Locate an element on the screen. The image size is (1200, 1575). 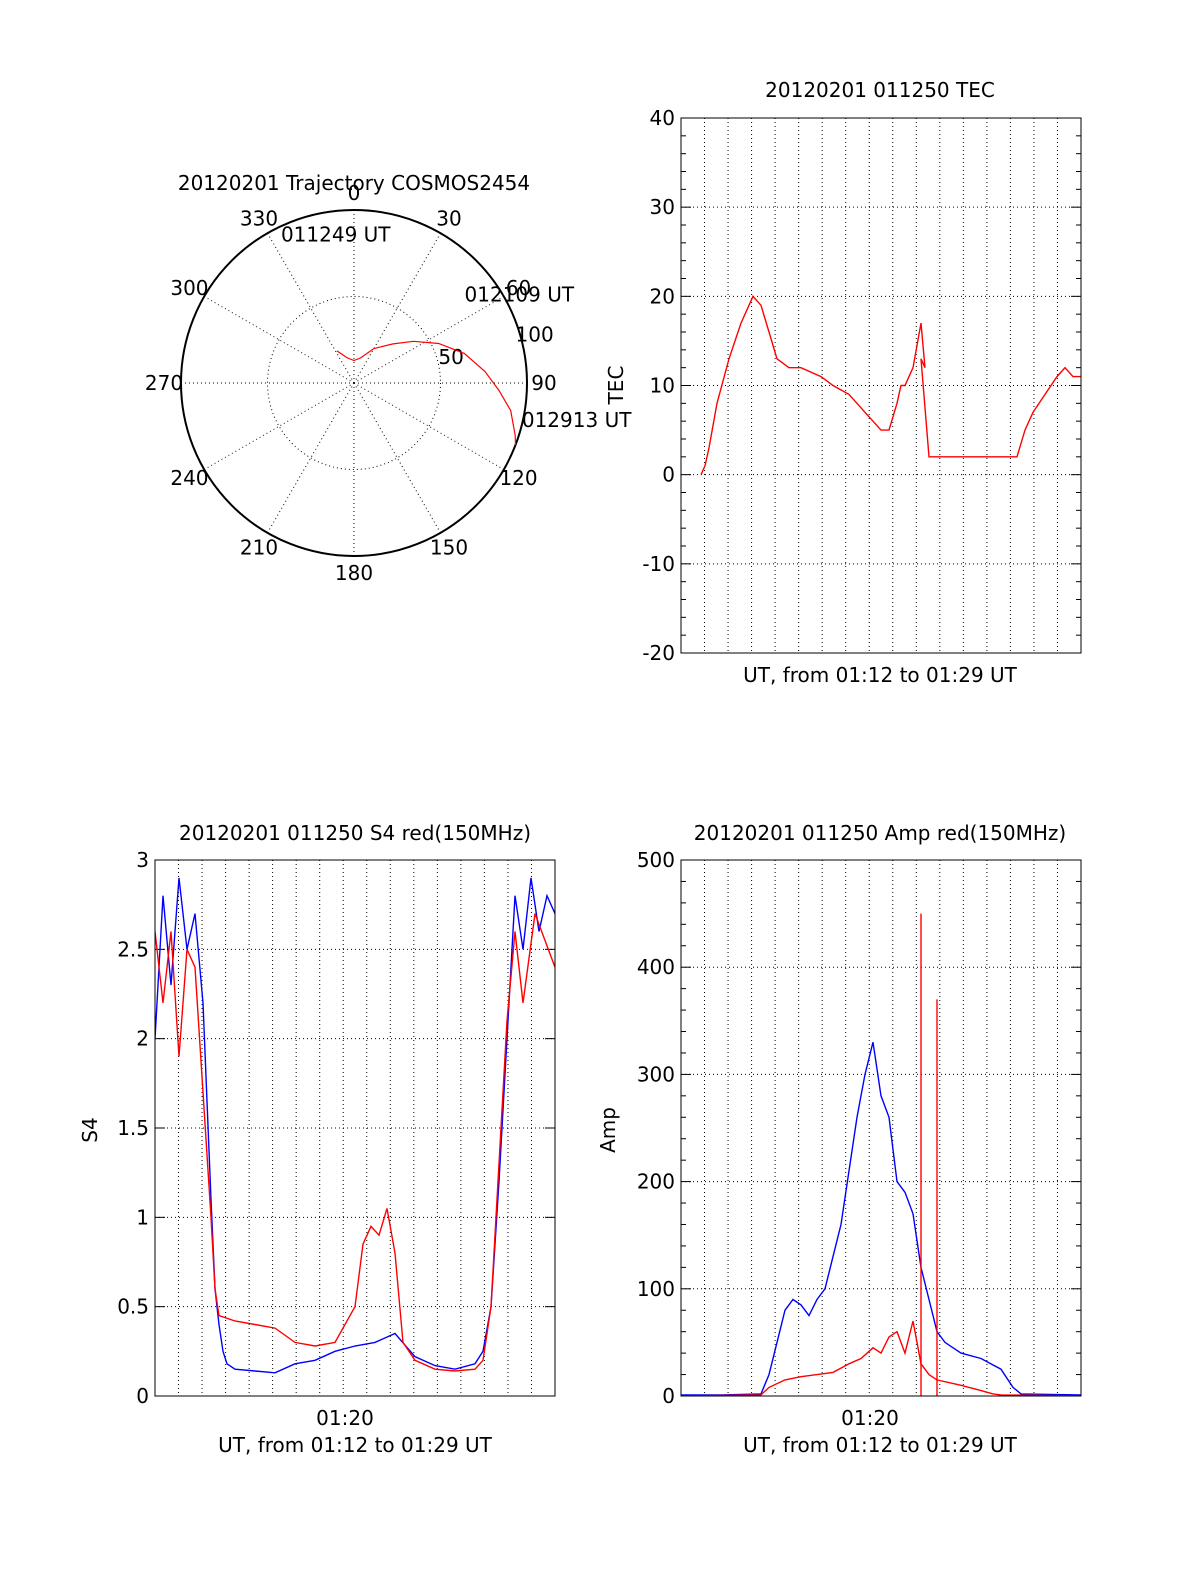
y-tick-label: 10 is located at coordinates (662, 386).